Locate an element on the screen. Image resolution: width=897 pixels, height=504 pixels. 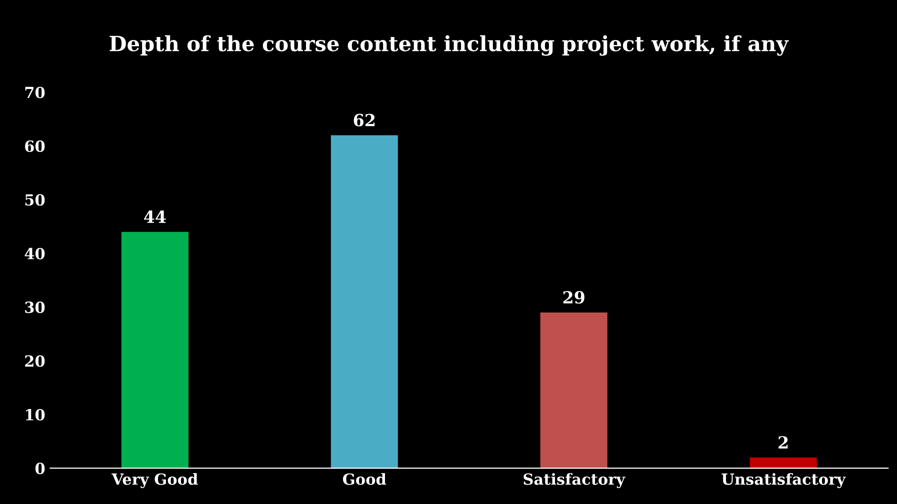
x-tick-label: Satisfactory is located at coordinates (575, 480).